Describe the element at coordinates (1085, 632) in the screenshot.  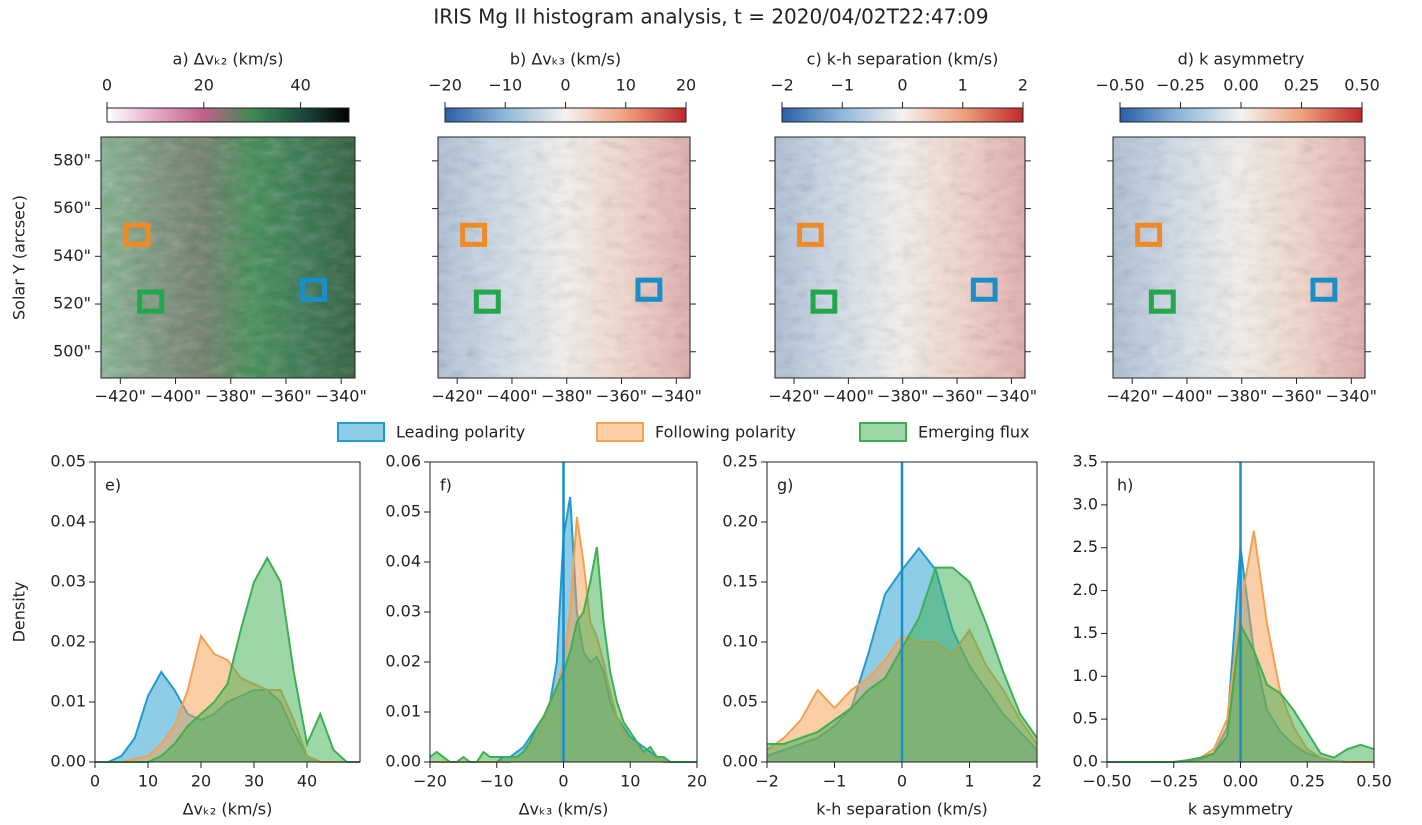
I see `y-tick-label: 1.5` at that location.